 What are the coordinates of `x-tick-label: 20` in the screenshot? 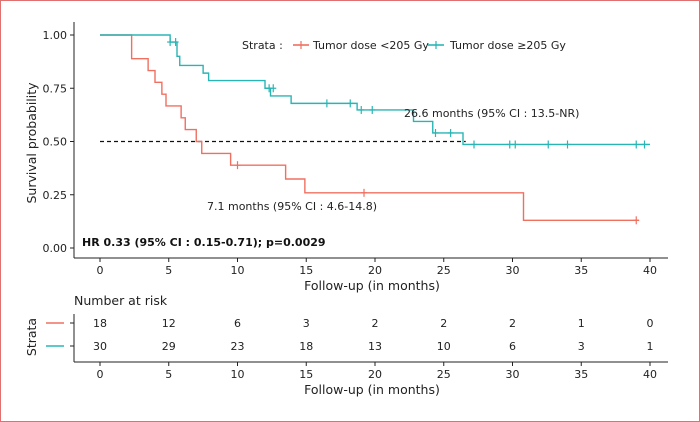 It's located at (375, 270).